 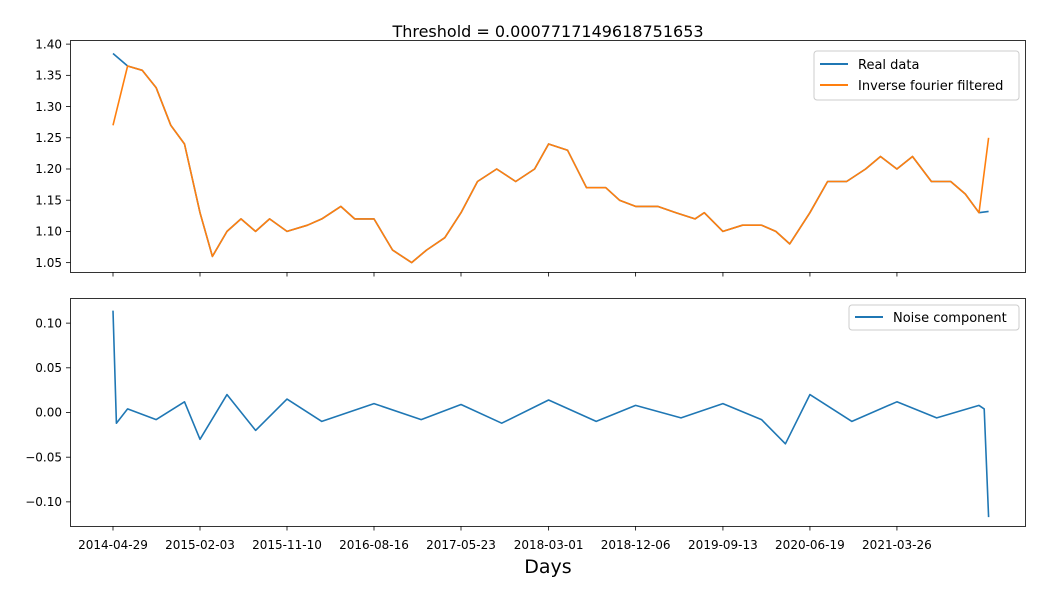 I want to click on y-tick-label: 1.35, so click(x=48, y=76).